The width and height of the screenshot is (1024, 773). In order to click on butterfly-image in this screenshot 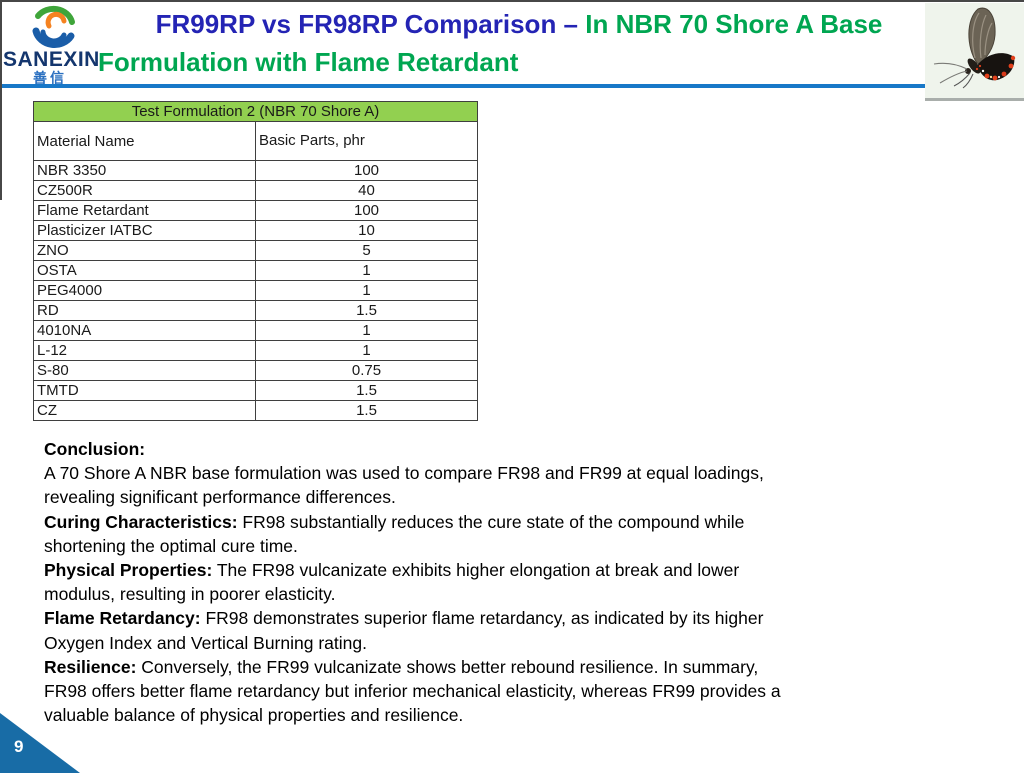, I will do `click(974, 52)`.